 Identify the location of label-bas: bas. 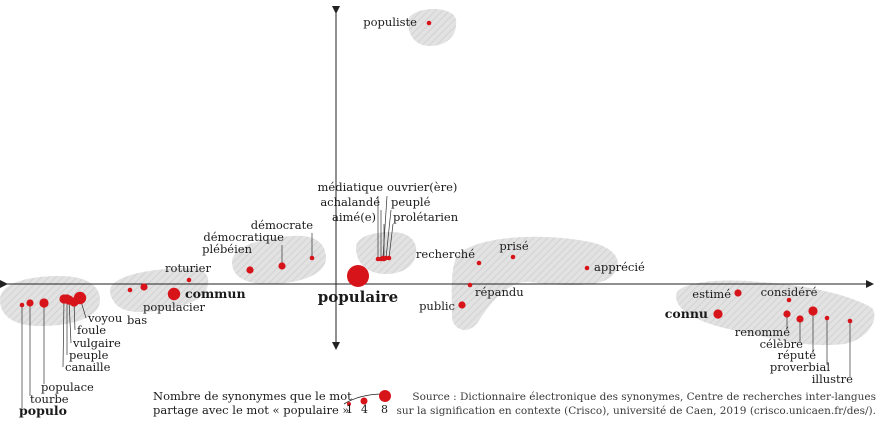
(137, 320).